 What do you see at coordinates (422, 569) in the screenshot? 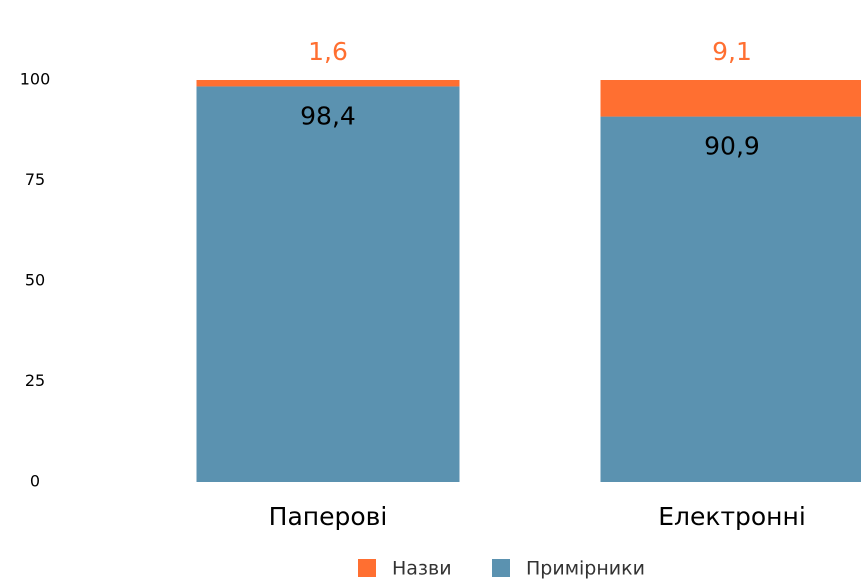
I see `legend-label: Назви` at bounding box center [422, 569].